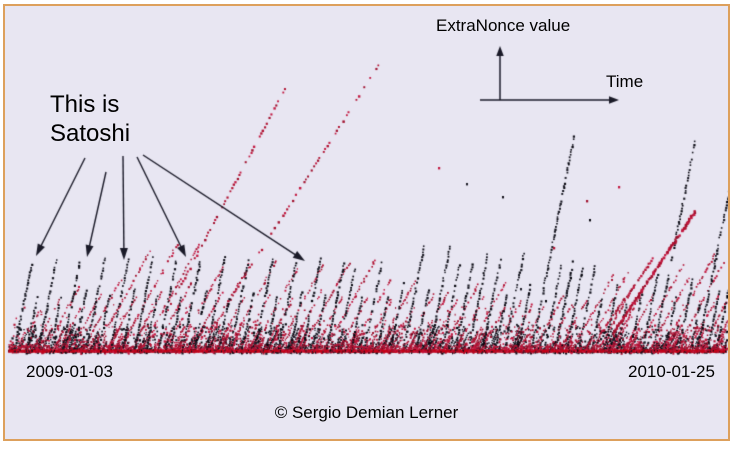 The width and height of the screenshot is (735, 449). I want to click on x-axis-label: Time, so click(625, 81).